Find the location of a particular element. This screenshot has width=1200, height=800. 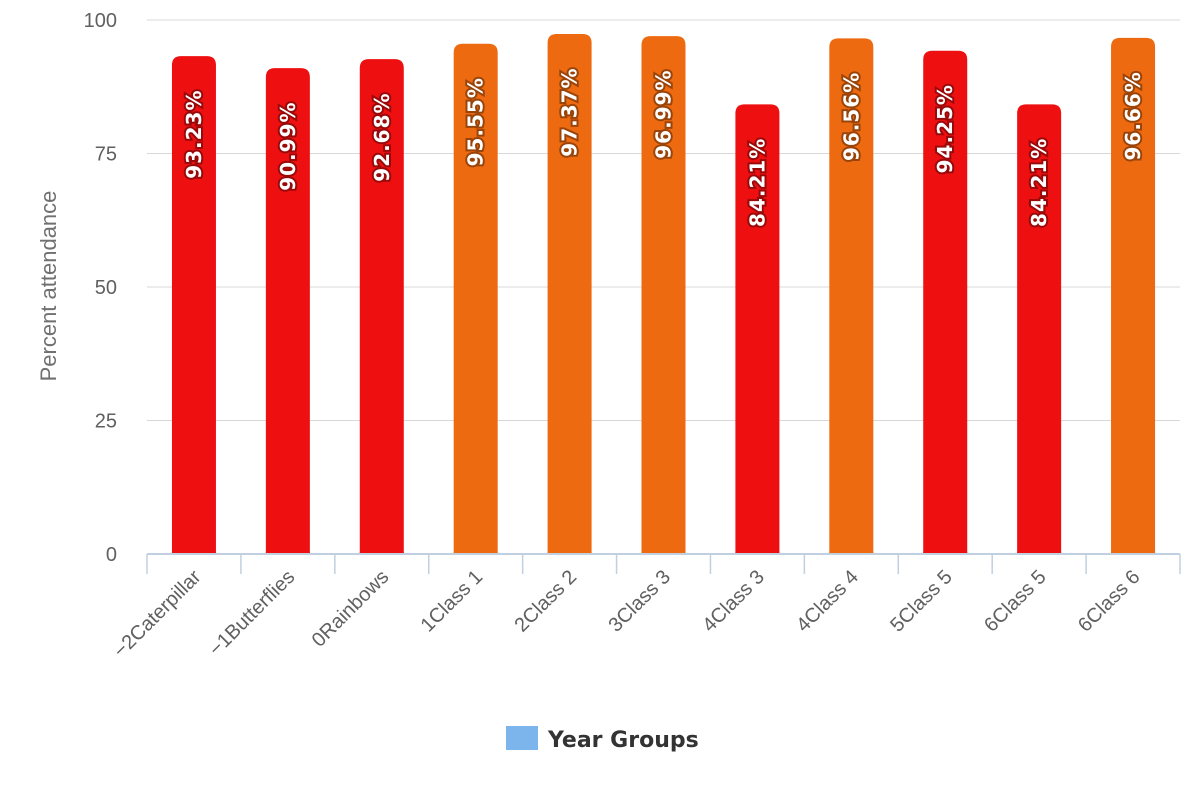

data-label-shadow: 95.55% is located at coordinates (476, 121).